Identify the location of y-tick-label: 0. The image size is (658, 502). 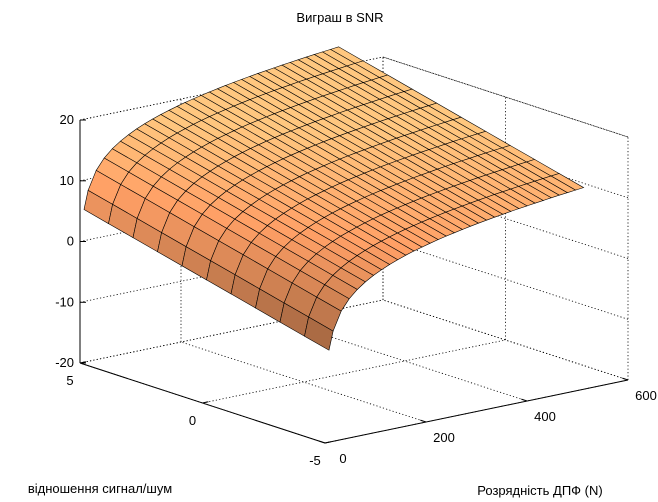
(192, 420).